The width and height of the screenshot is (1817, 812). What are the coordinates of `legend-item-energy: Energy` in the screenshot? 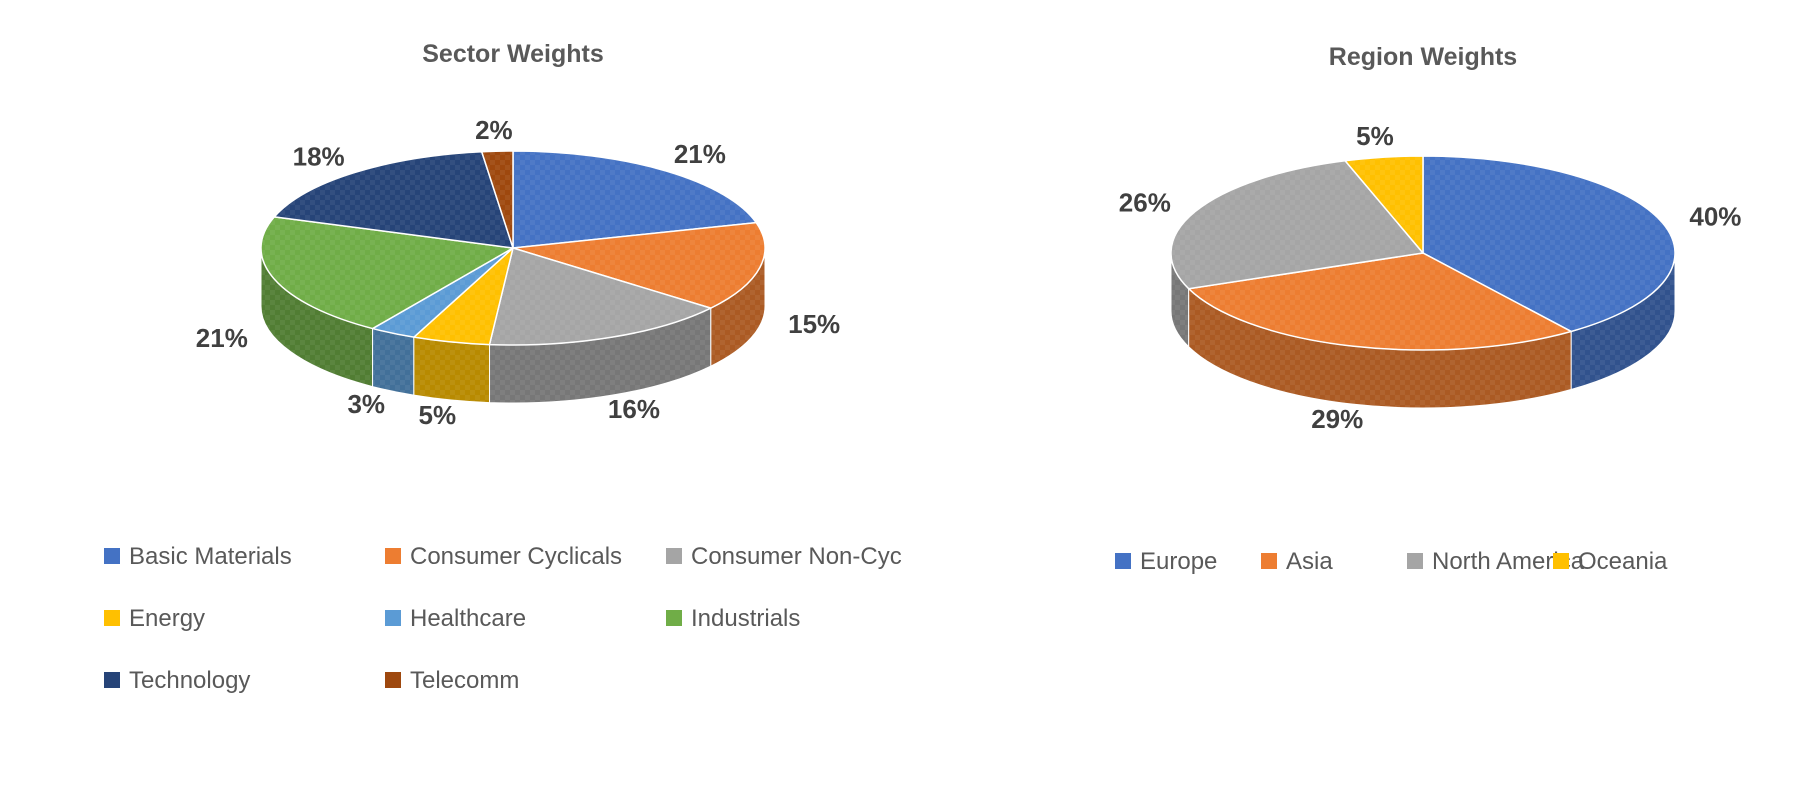 It's located at (167, 618).